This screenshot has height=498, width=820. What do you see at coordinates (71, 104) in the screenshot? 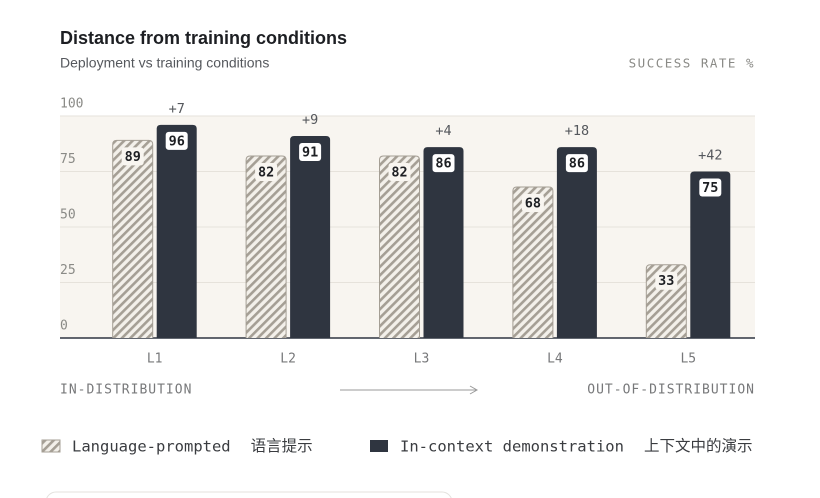
I see `y-tick-label: 100` at bounding box center [71, 104].